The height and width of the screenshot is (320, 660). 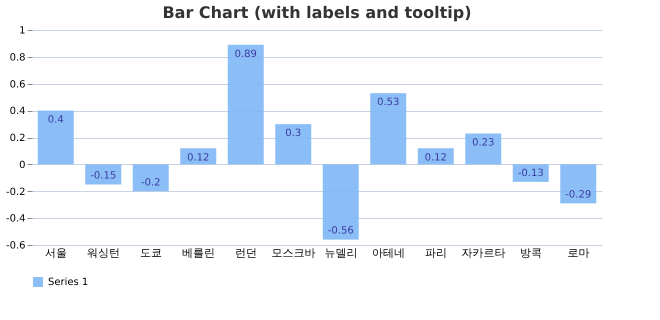 I want to click on y-tick-label: 0.8, so click(x=18, y=58).